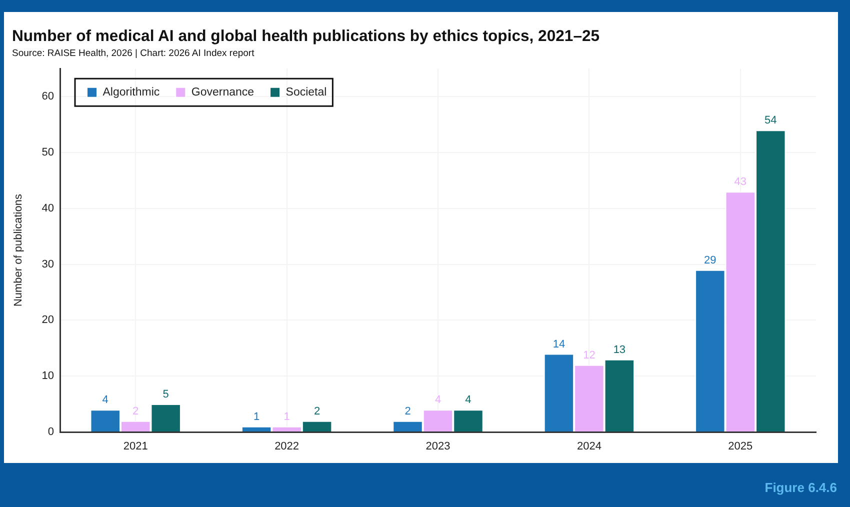  Describe the element at coordinates (800, 487) in the screenshot. I see `caption: Figure 6.4.6` at that location.